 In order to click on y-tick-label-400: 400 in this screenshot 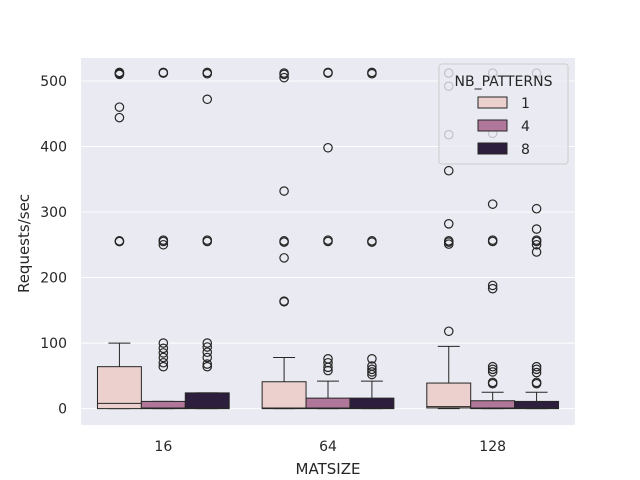, I will do `click(53, 147)`.